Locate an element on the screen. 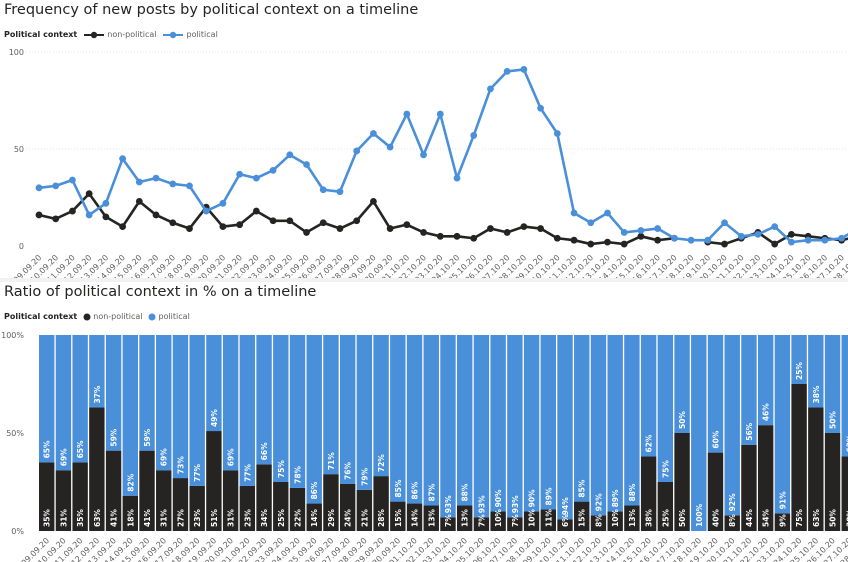 The image size is (848, 562). data-label-non-political: 14% is located at coordinates (415, 518).